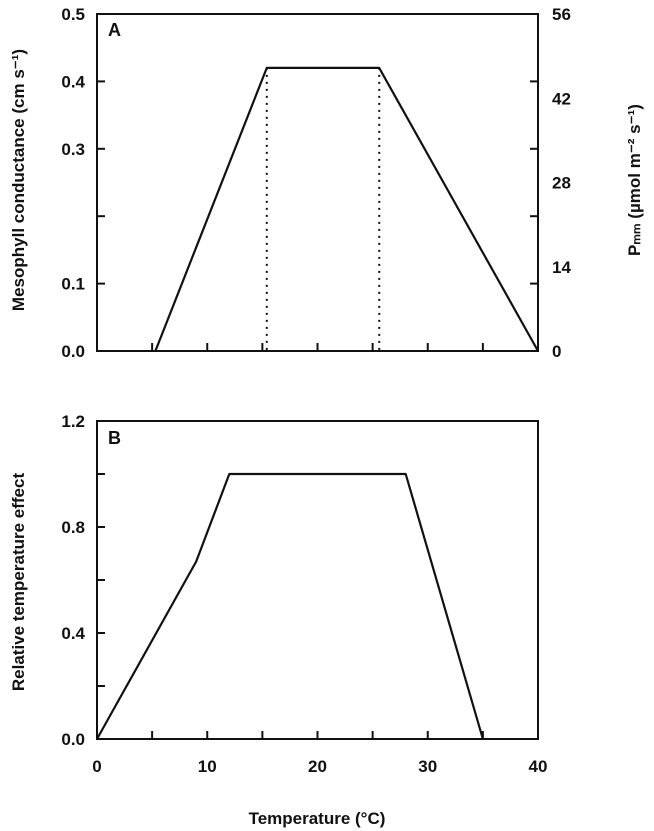 The image size is (654, 831). What do you see at coordinates (73, 527) in the screenshot?
I see `y-tick-label: 0.8` at bounding box center [73, 527].